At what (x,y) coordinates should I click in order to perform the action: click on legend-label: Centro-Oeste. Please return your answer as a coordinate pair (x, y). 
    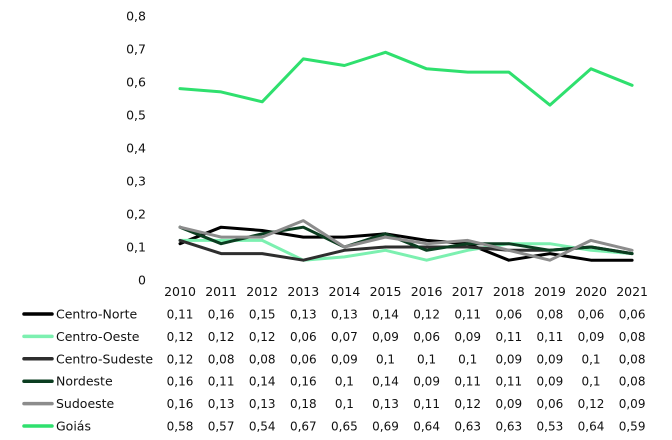
    Looking at the image, I should click on (98, 336).